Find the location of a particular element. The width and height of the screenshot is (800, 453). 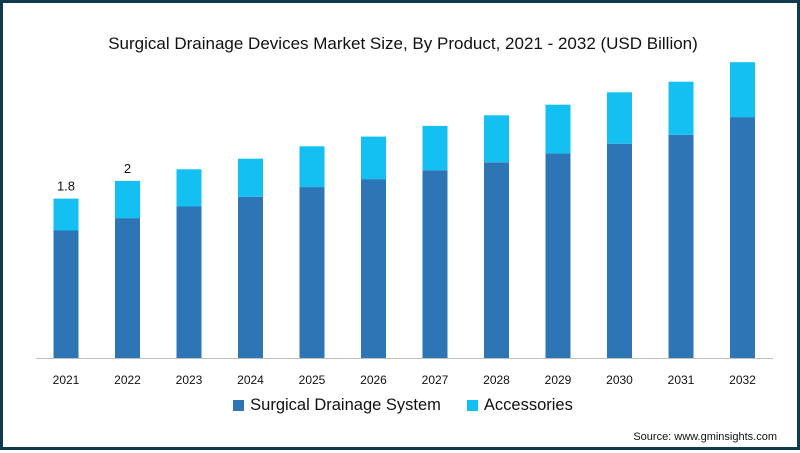

bar-accessories-2024 is located at coordinates (250, 177).